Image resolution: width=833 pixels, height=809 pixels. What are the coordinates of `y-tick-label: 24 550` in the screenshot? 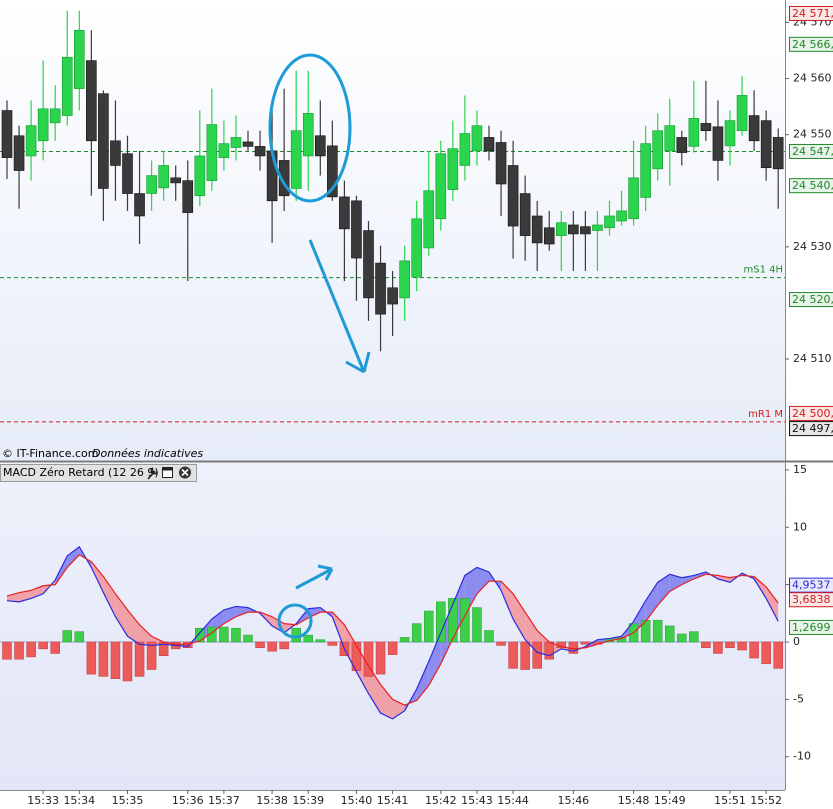 It's located at (812, 134).